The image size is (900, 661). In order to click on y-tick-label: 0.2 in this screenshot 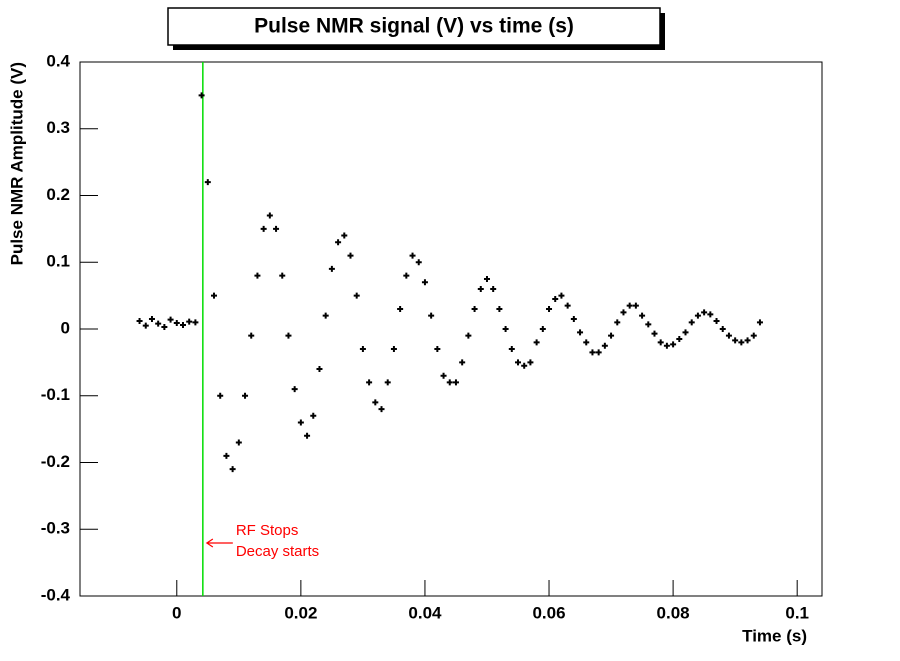, I will do `click(58, 194)`.